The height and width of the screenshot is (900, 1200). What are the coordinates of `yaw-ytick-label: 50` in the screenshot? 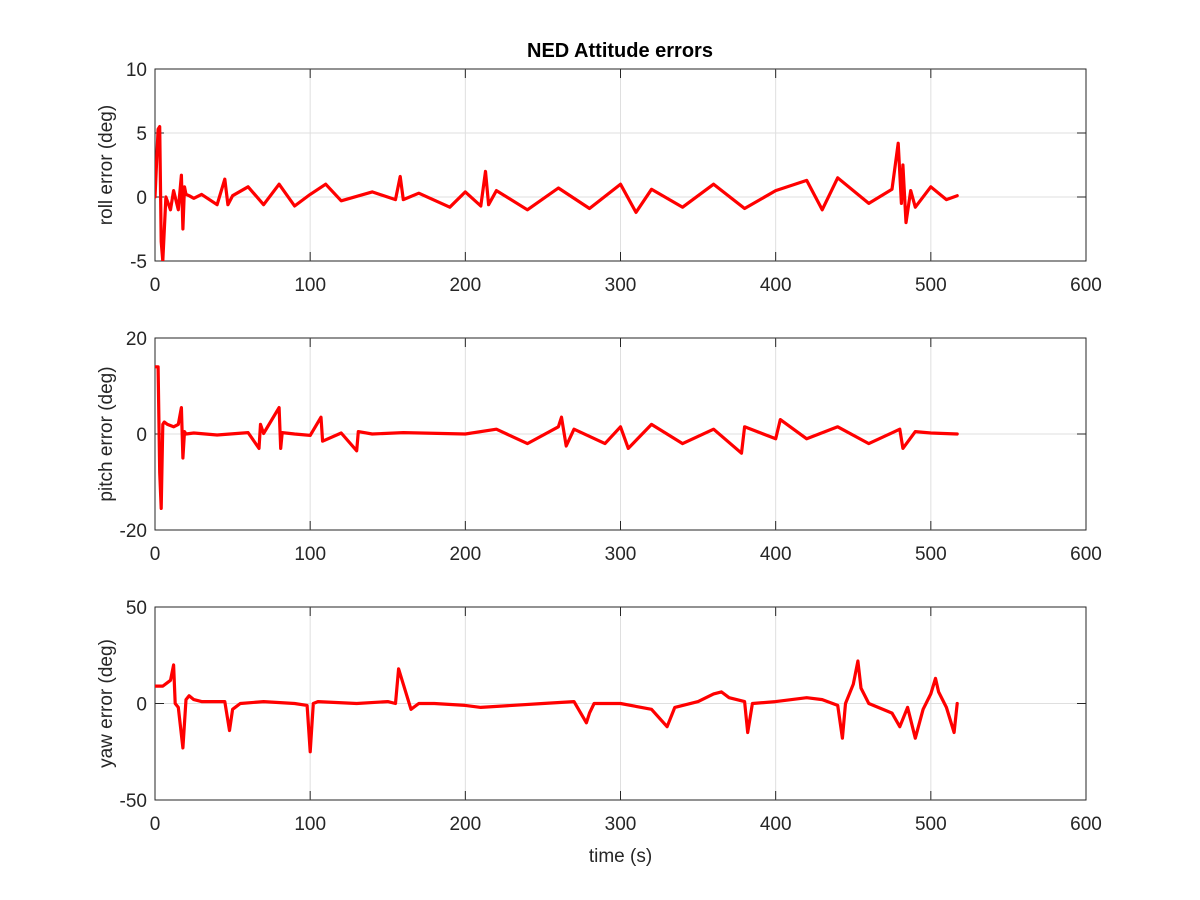 It's located at (136, 608).